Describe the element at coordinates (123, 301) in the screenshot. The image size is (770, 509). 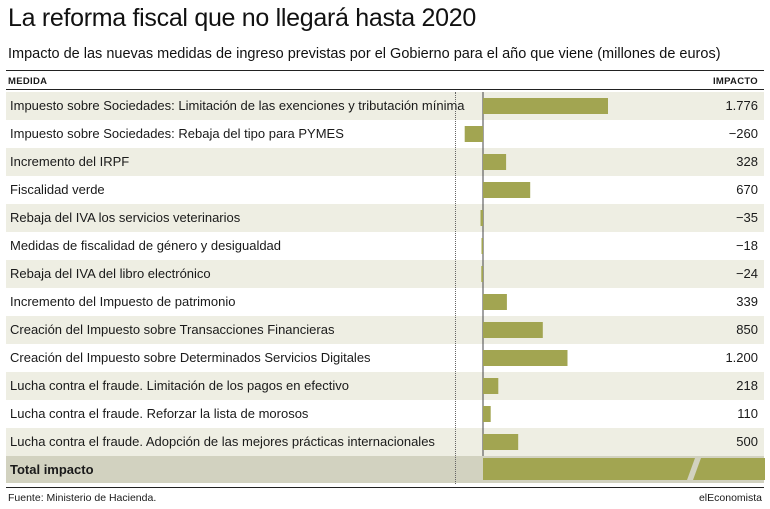
I see `row-label: Incremento del Impuesto de patrimonio` at that location.